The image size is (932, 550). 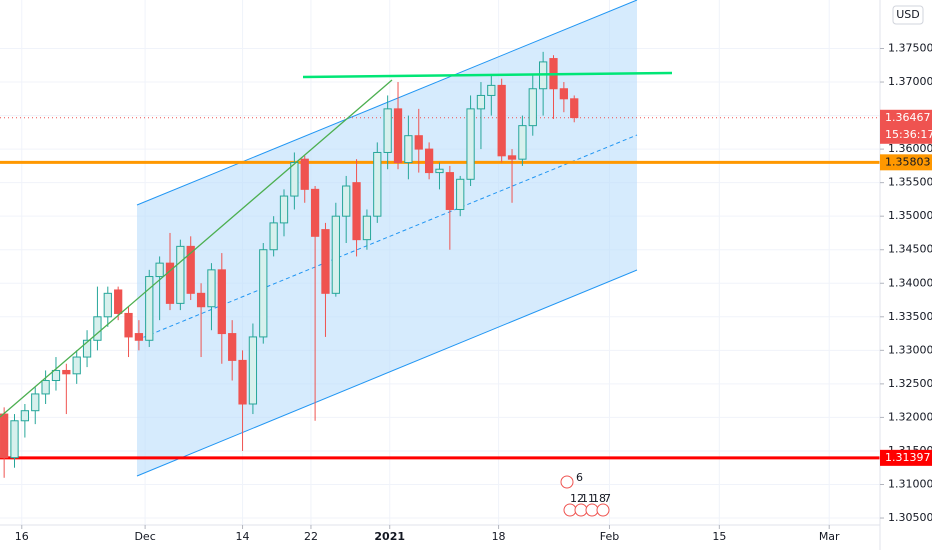 I want to click on y-tick-label: 1.35000, so click(x=910, y=215).